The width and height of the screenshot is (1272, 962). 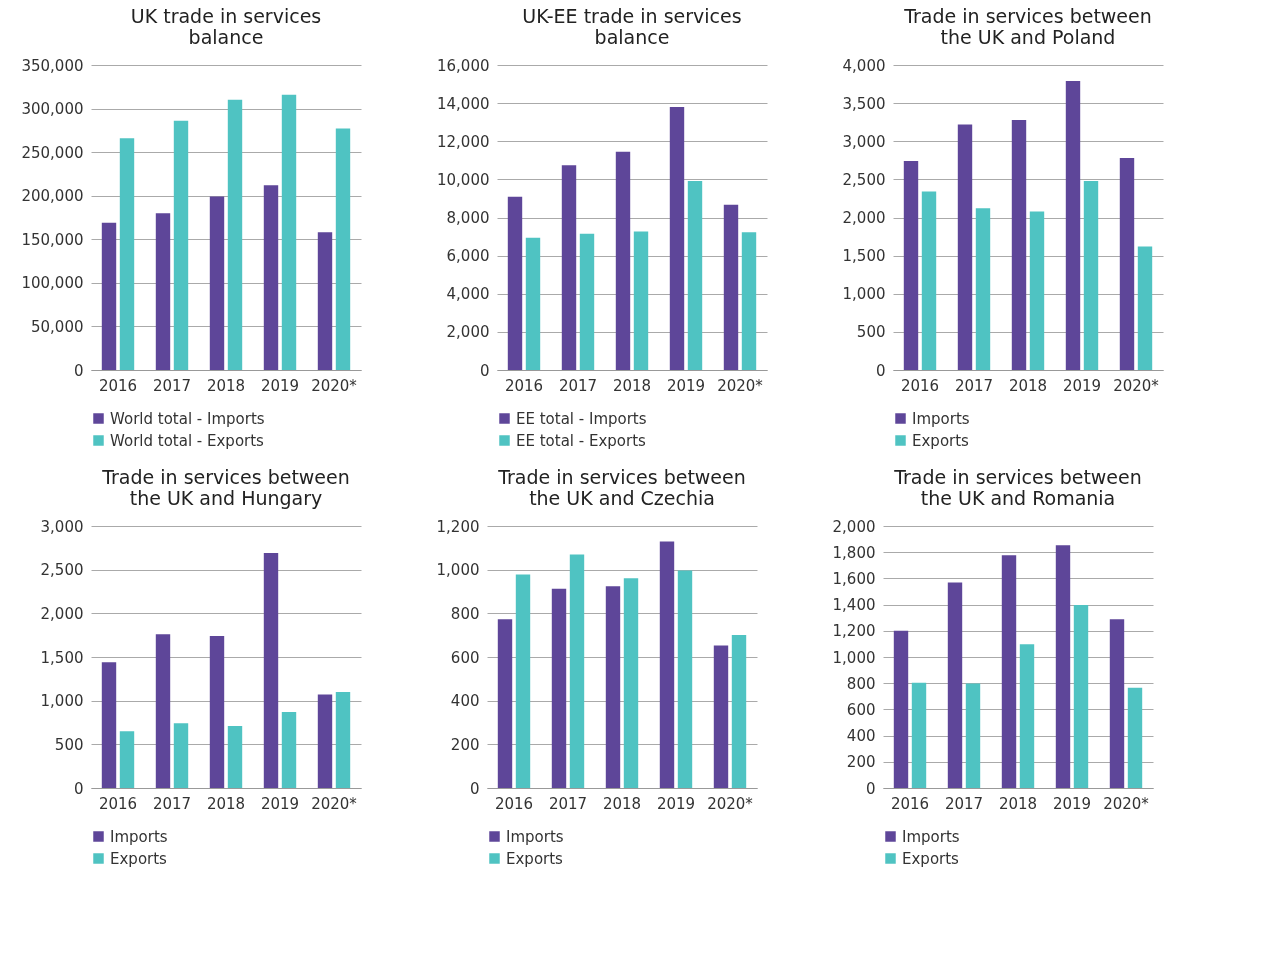 What do you see at coordinates (465, 701) in the screenshot?
I see `y-tick-label: 400` at bounding box center [465, 701].